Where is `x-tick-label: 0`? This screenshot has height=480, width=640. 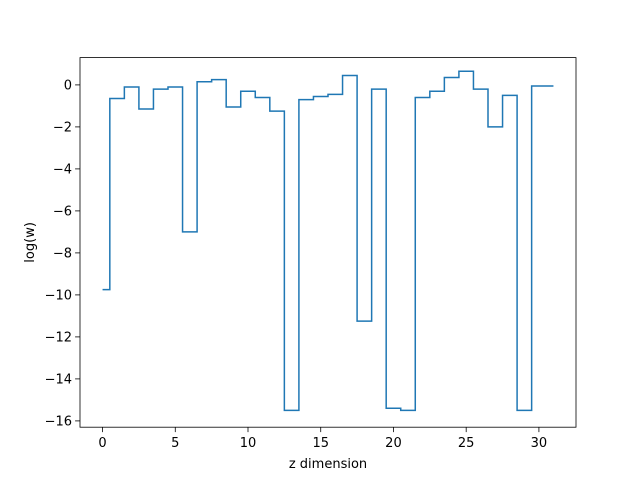
x-tick-label: 0 is located at coordinates (102, 443).